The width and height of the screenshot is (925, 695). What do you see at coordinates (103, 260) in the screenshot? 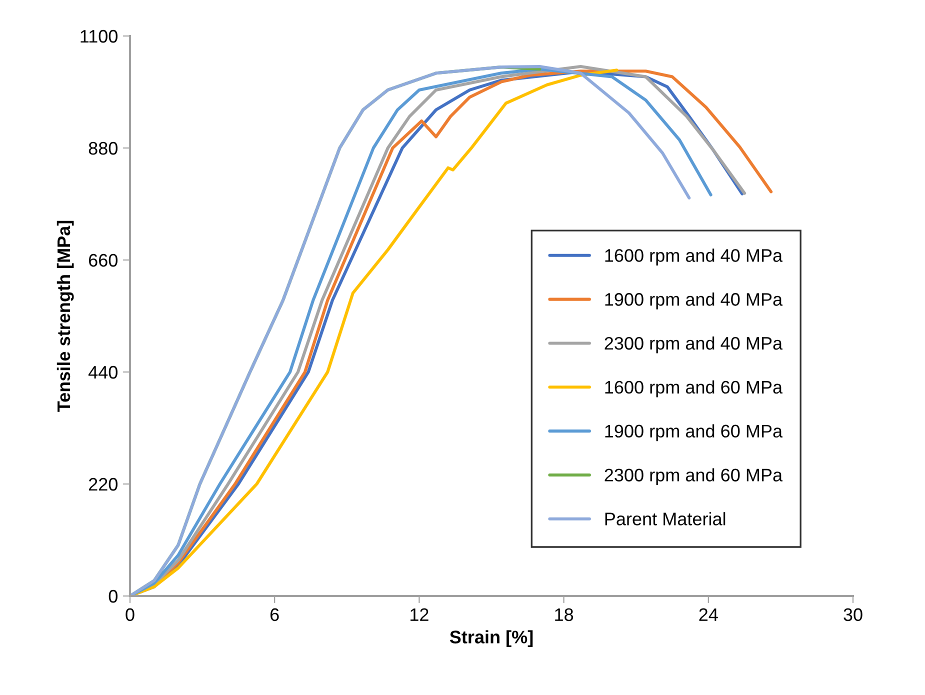
I see `y-tick-label: 660` at bounding box center [103, 260].